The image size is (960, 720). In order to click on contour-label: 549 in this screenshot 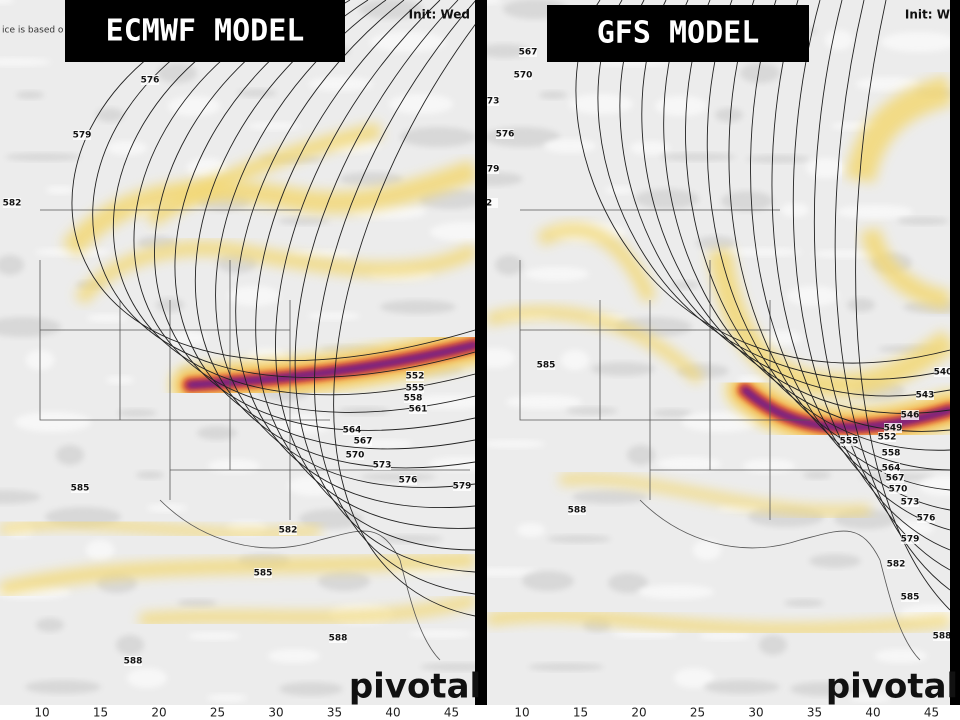, I will do `click(893, 429)`.